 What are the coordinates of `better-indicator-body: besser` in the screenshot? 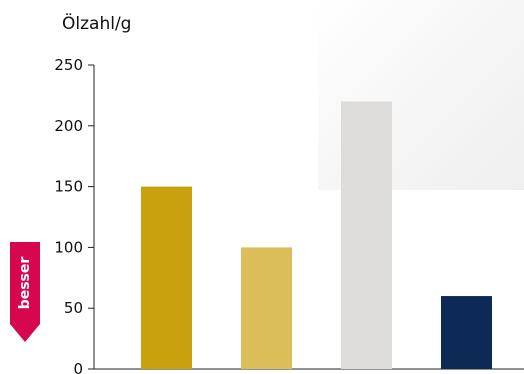 It's located at (25, 283).